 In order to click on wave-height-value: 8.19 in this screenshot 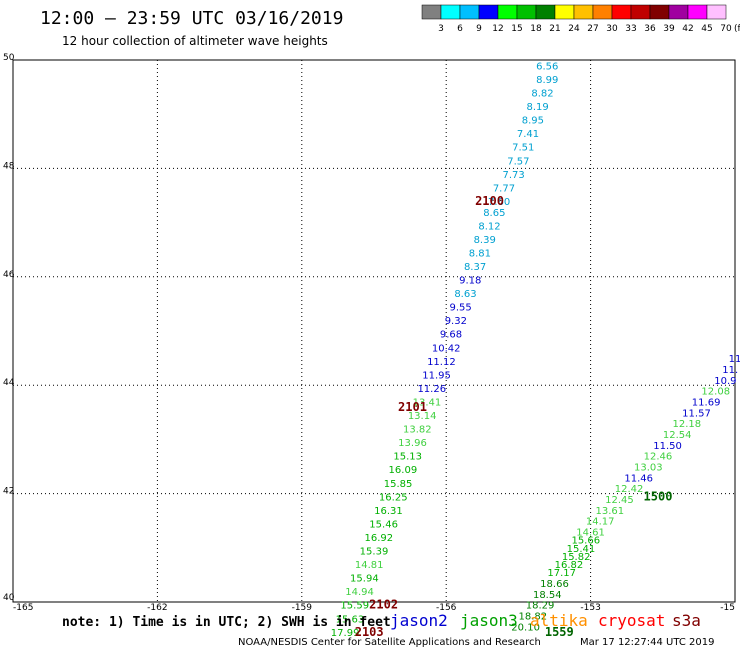, I will do `click(538, 107)`.